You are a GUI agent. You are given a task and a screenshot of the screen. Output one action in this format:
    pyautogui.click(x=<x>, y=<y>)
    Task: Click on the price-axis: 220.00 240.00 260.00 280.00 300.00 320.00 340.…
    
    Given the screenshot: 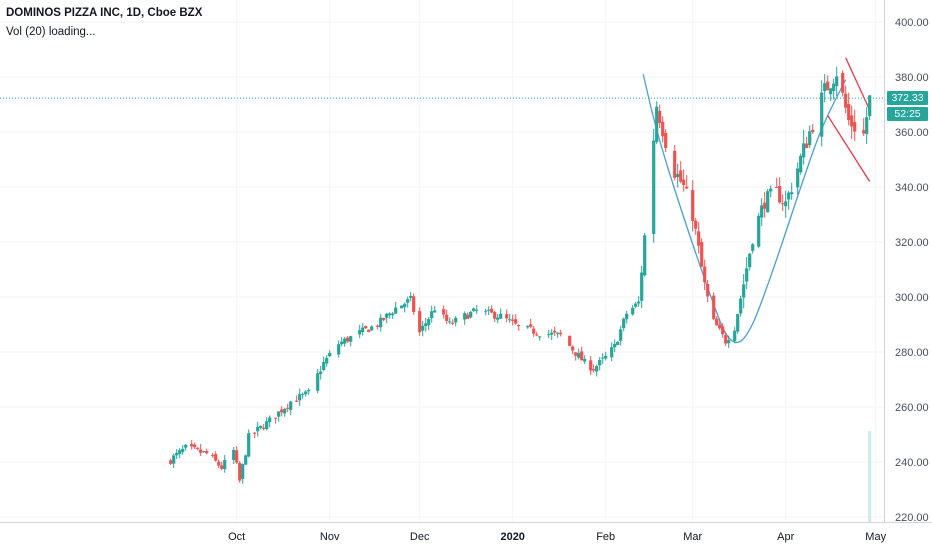 What is the action you would take?
    pyautogui.click(x=912, y=270)
    